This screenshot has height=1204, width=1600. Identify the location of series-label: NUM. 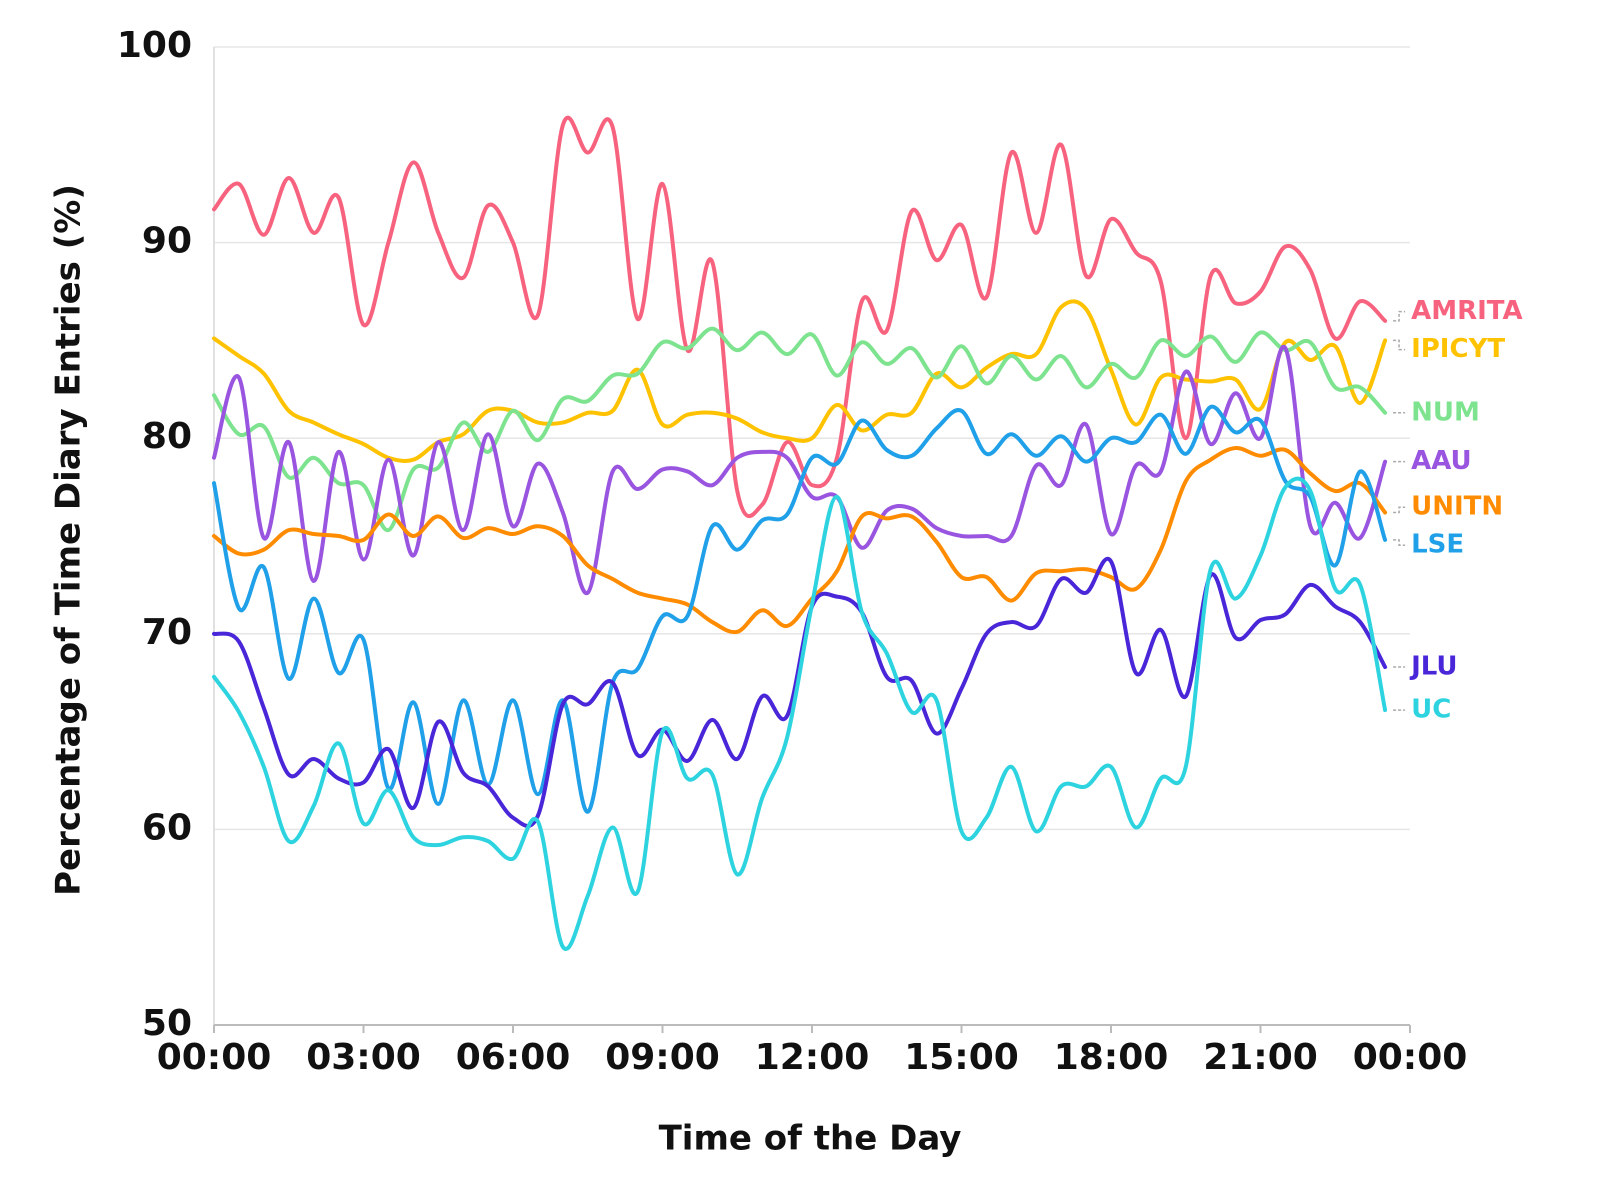
(1445, 412).